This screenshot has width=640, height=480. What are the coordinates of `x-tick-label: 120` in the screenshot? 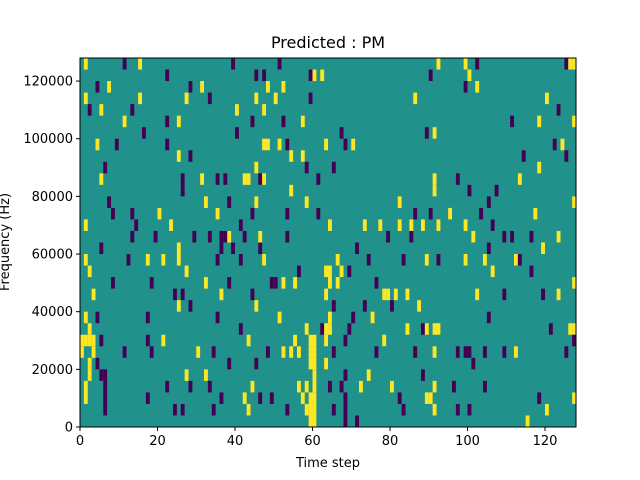 It's located at (545, 441).